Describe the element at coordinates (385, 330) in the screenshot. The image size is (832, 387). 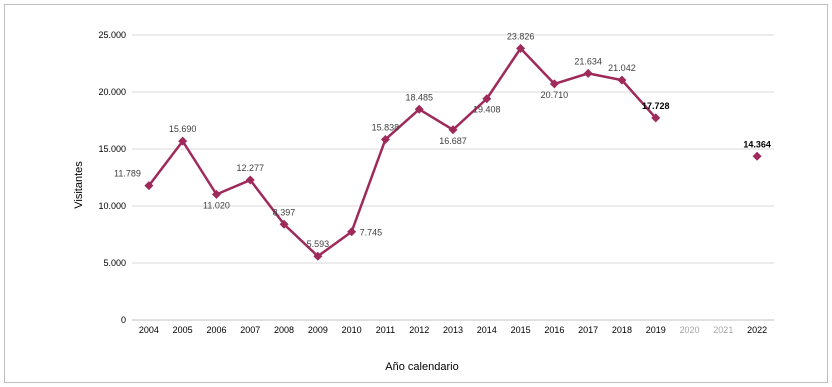
I see `x-tick-label: 2011` at that location.